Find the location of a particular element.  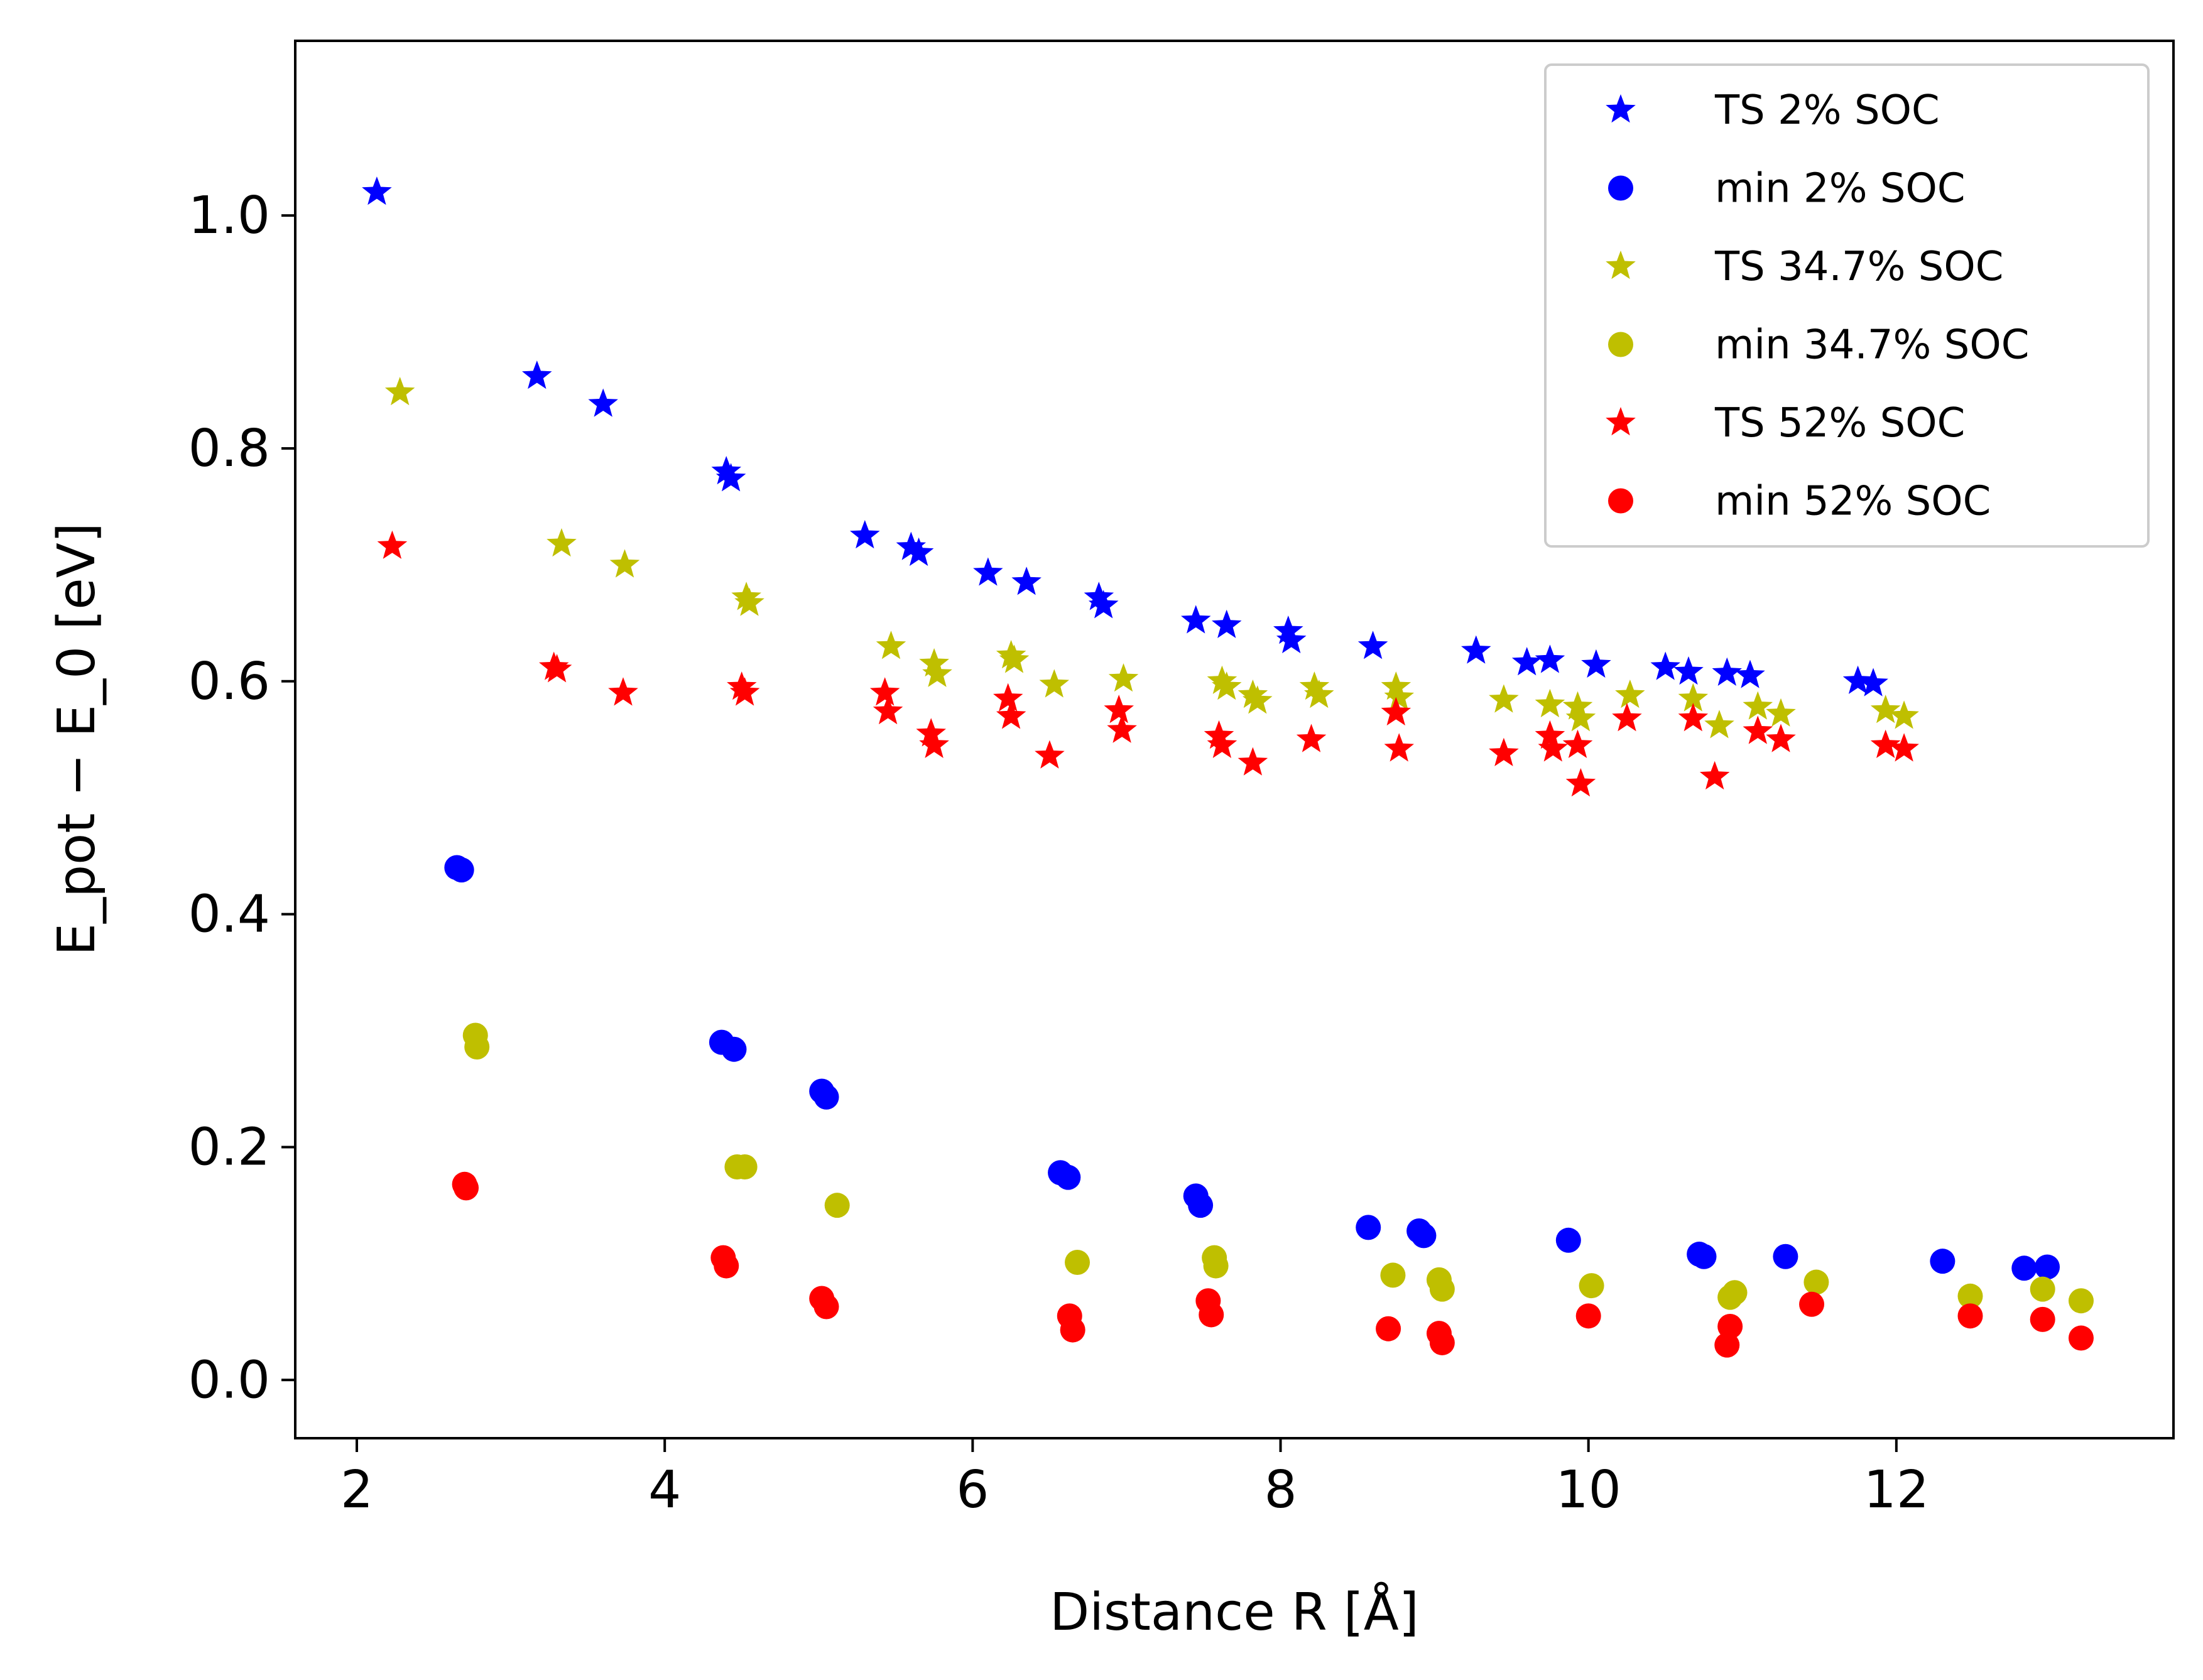

y-tick-label: 0.2 is located at coordinates (229, 1147).